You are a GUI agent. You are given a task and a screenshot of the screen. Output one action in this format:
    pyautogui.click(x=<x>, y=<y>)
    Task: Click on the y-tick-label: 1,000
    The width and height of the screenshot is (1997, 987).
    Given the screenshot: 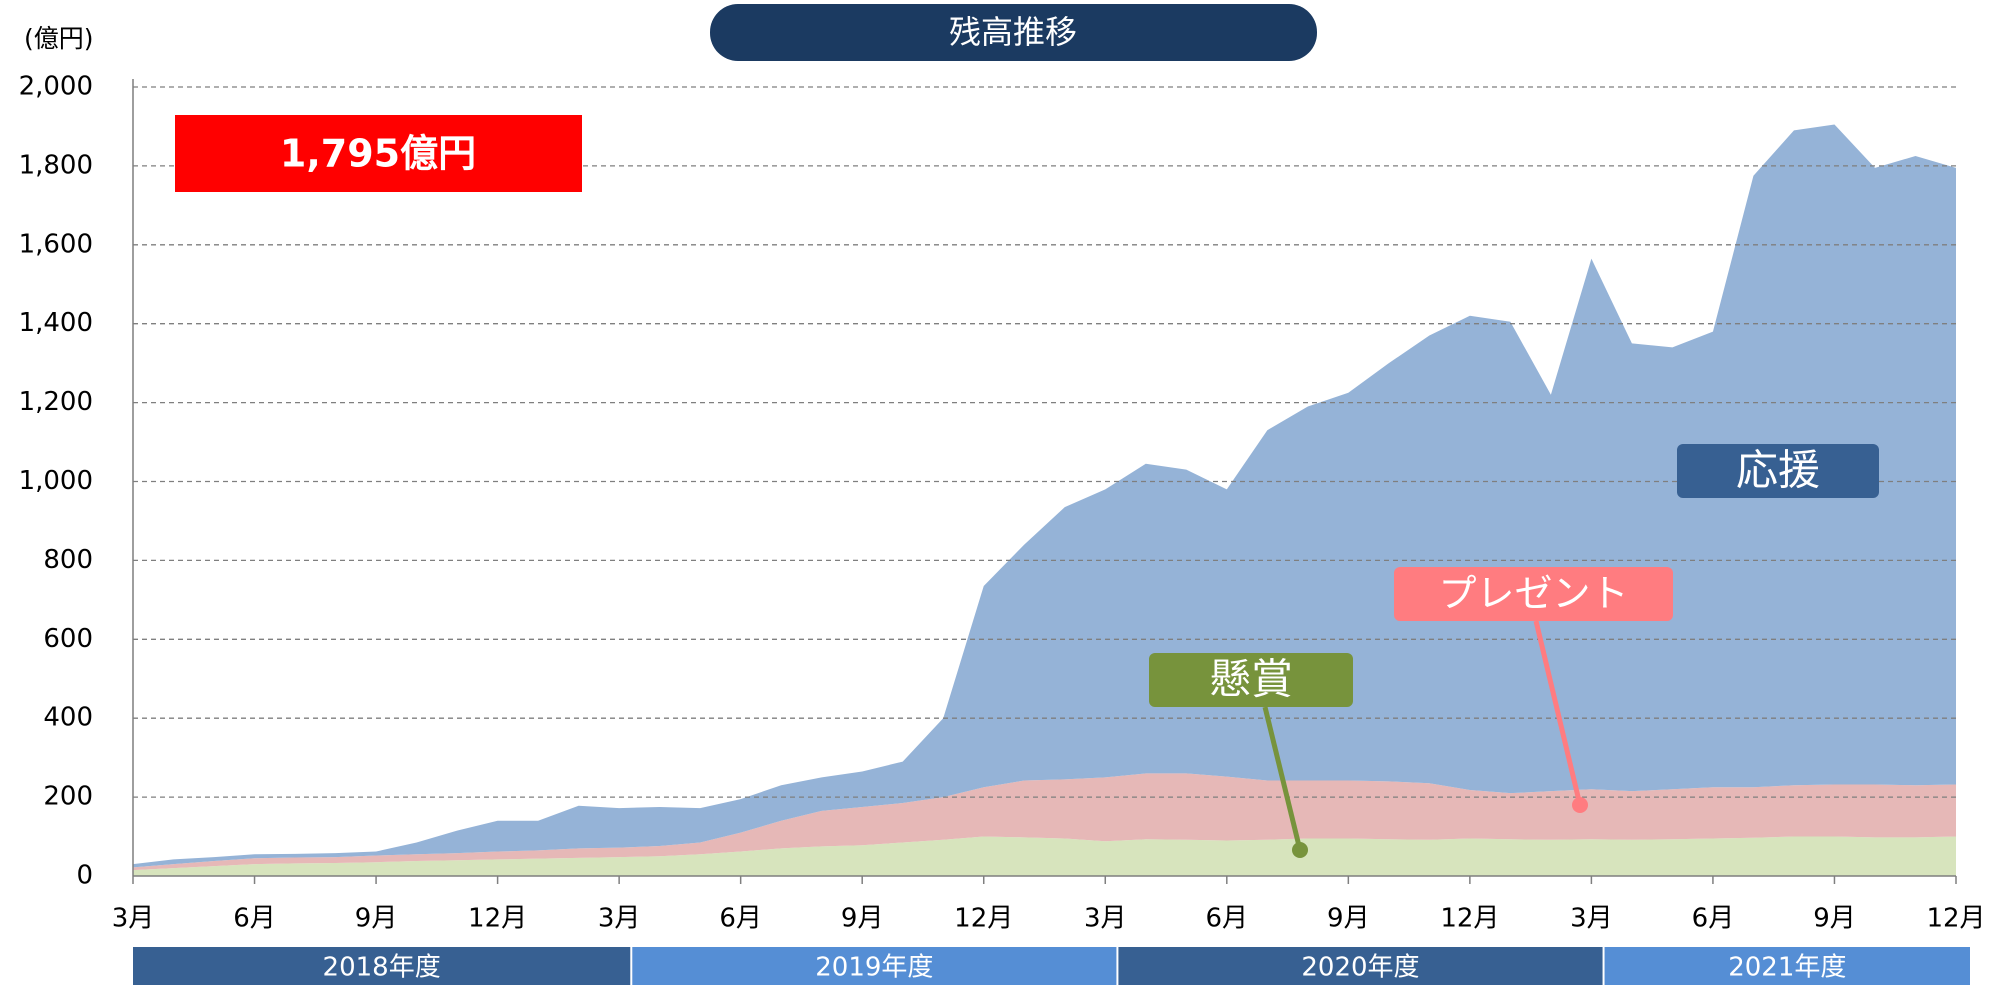 What is the action you would take?
    pyautogui.click(x=56, y=481)
    